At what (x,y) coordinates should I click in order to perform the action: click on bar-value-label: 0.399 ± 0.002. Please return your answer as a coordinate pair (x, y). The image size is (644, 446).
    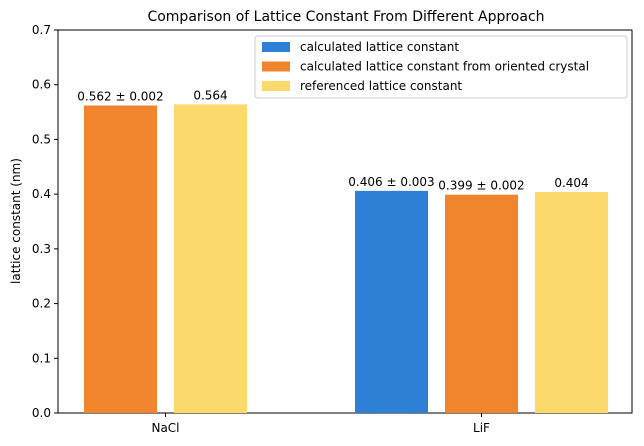
    Looking at the image, I should click on (481, 186).